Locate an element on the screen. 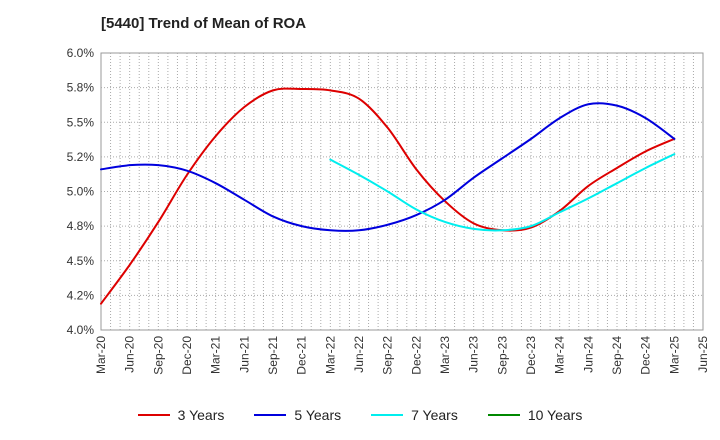 This screenshot has height=440, width=720. legend-item-3: 7 Years is located at coordinates (414, 415).